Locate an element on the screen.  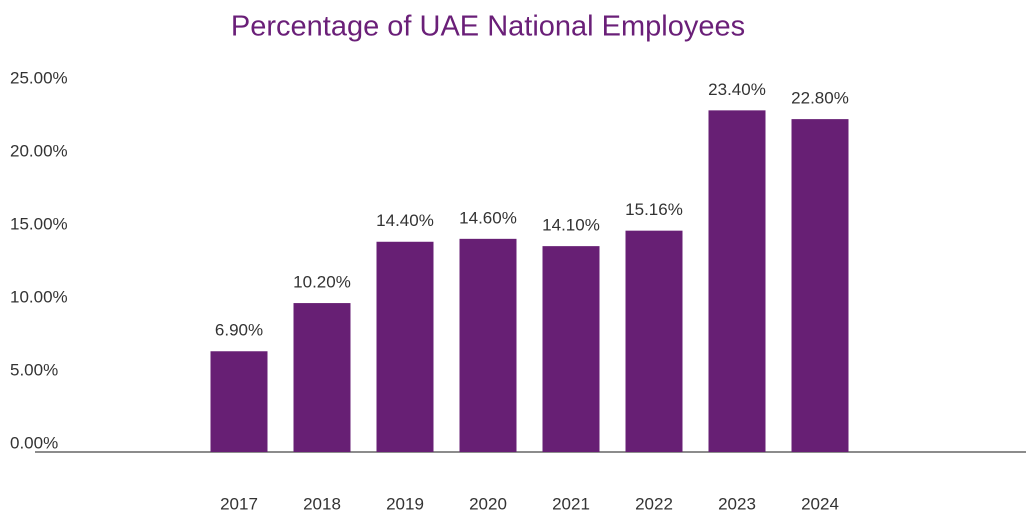
x-tick-label: 2020 is located at coordinates (488, 503).